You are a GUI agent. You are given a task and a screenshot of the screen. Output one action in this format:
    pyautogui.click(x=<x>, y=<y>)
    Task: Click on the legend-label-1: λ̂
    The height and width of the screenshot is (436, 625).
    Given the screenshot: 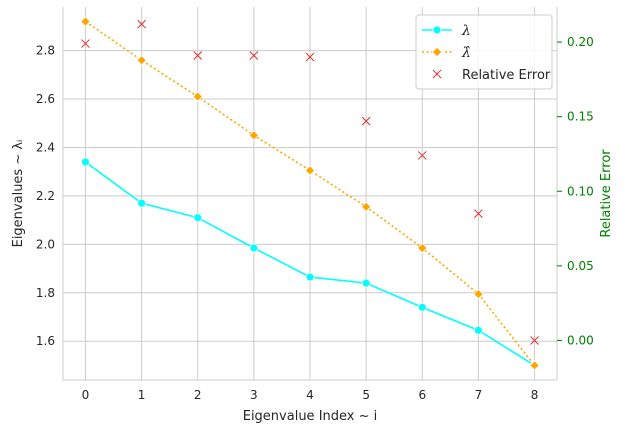 What is the action you would take?
    pyautogui.click(x=466, y=53)
    